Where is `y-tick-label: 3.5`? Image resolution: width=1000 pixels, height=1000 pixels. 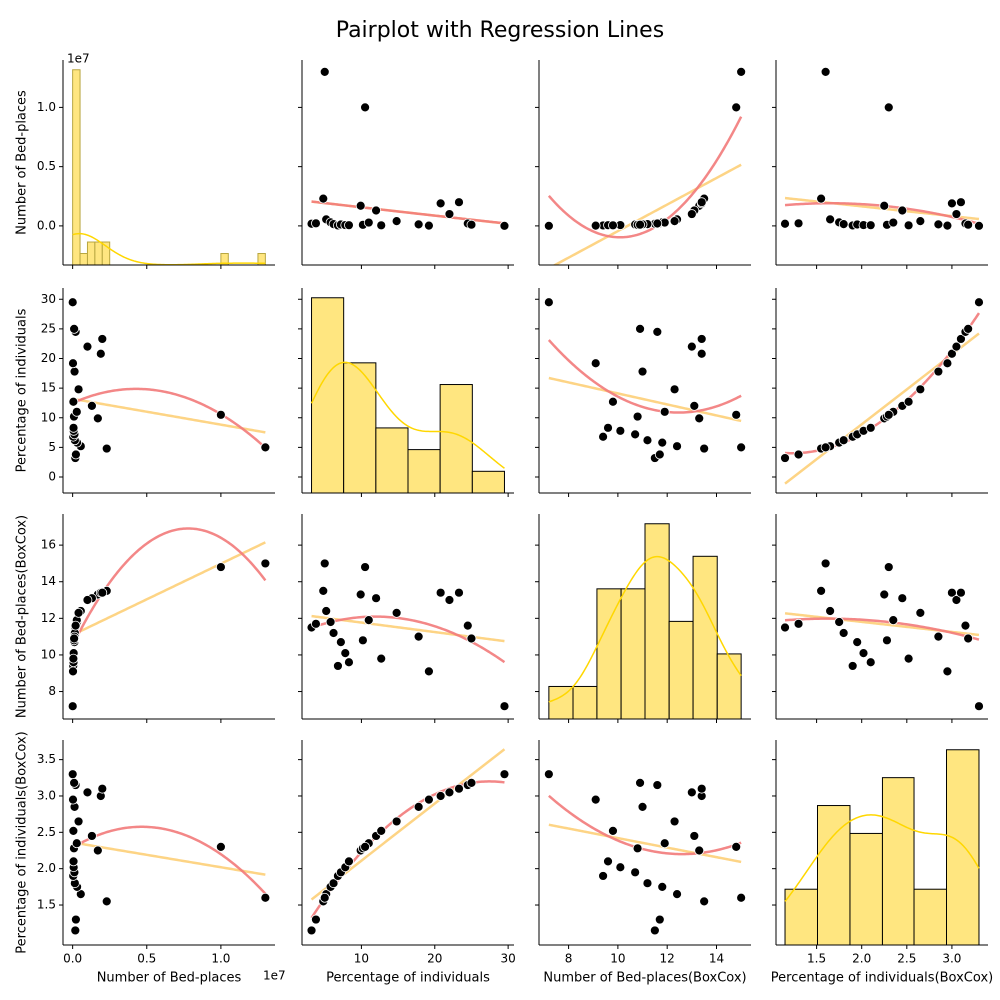
y-tick-label: 3.5 is located at coordinates (46, 759).